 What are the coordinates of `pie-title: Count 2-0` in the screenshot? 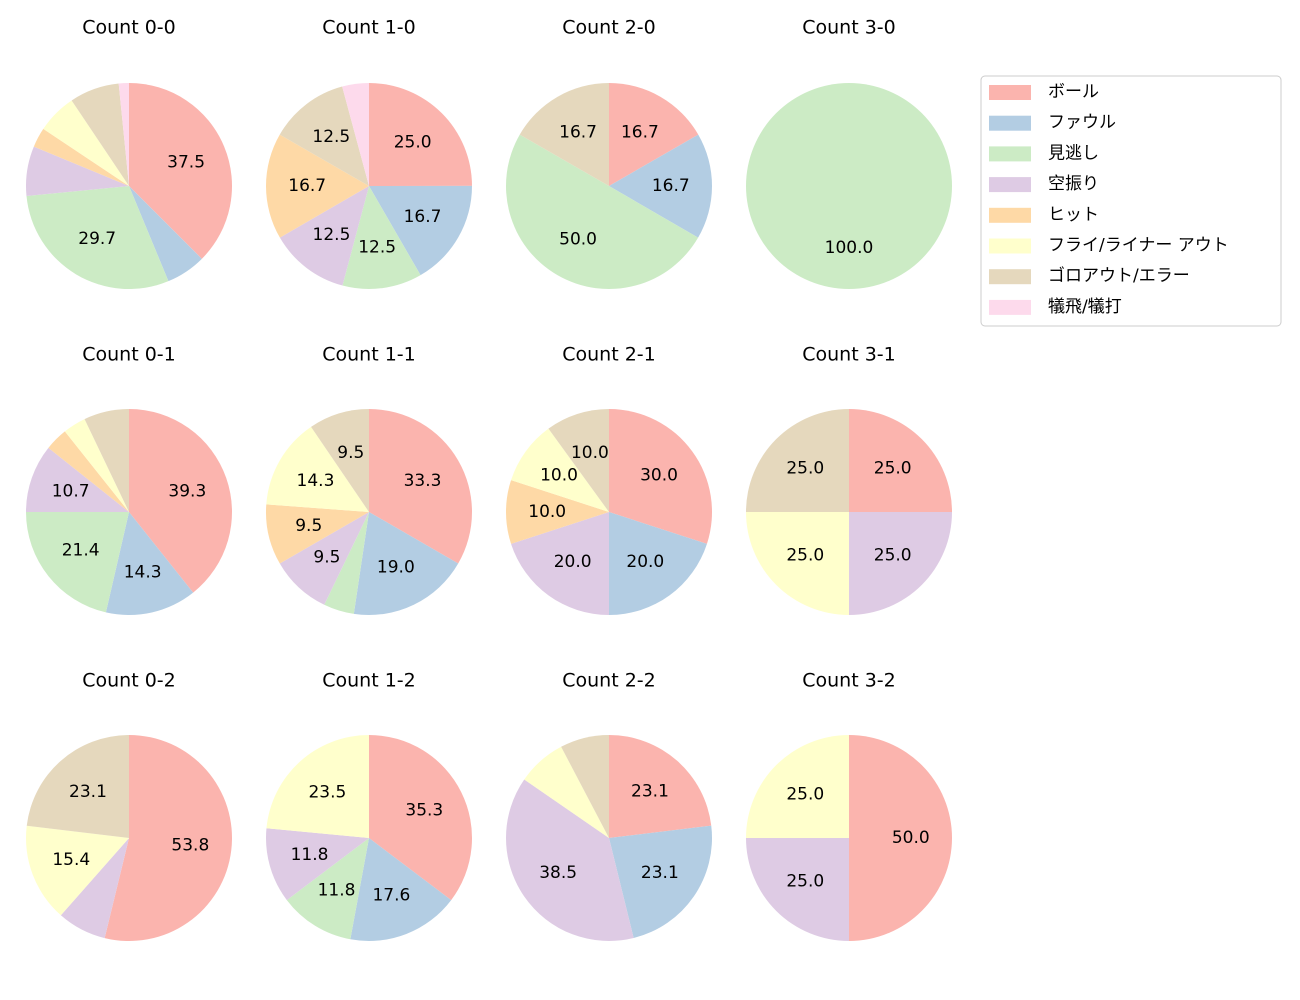 It's located at (609, 28).